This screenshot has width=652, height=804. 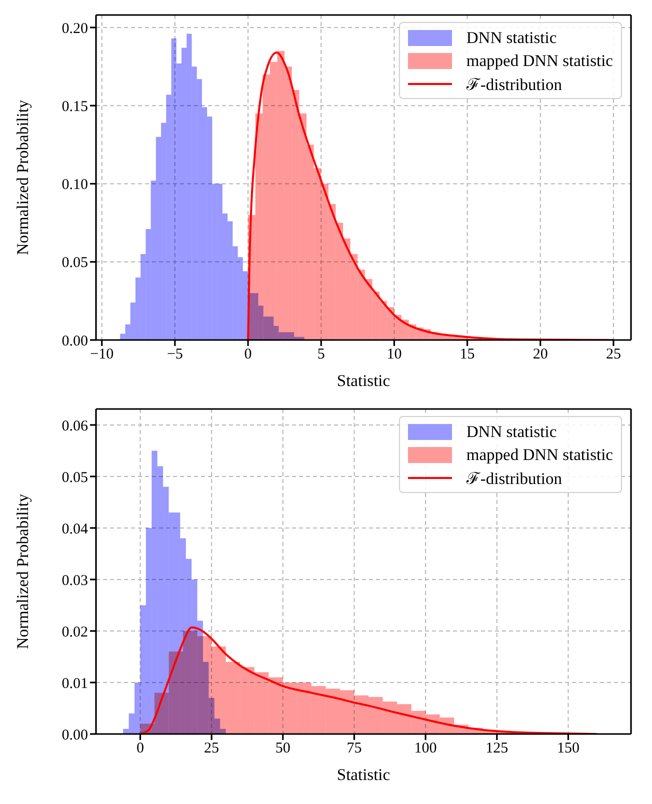 What do you see at coordinates (75, 684) in the screenshot?
I see `y-tick-label: 0.01` at bounding box center [75, 684].